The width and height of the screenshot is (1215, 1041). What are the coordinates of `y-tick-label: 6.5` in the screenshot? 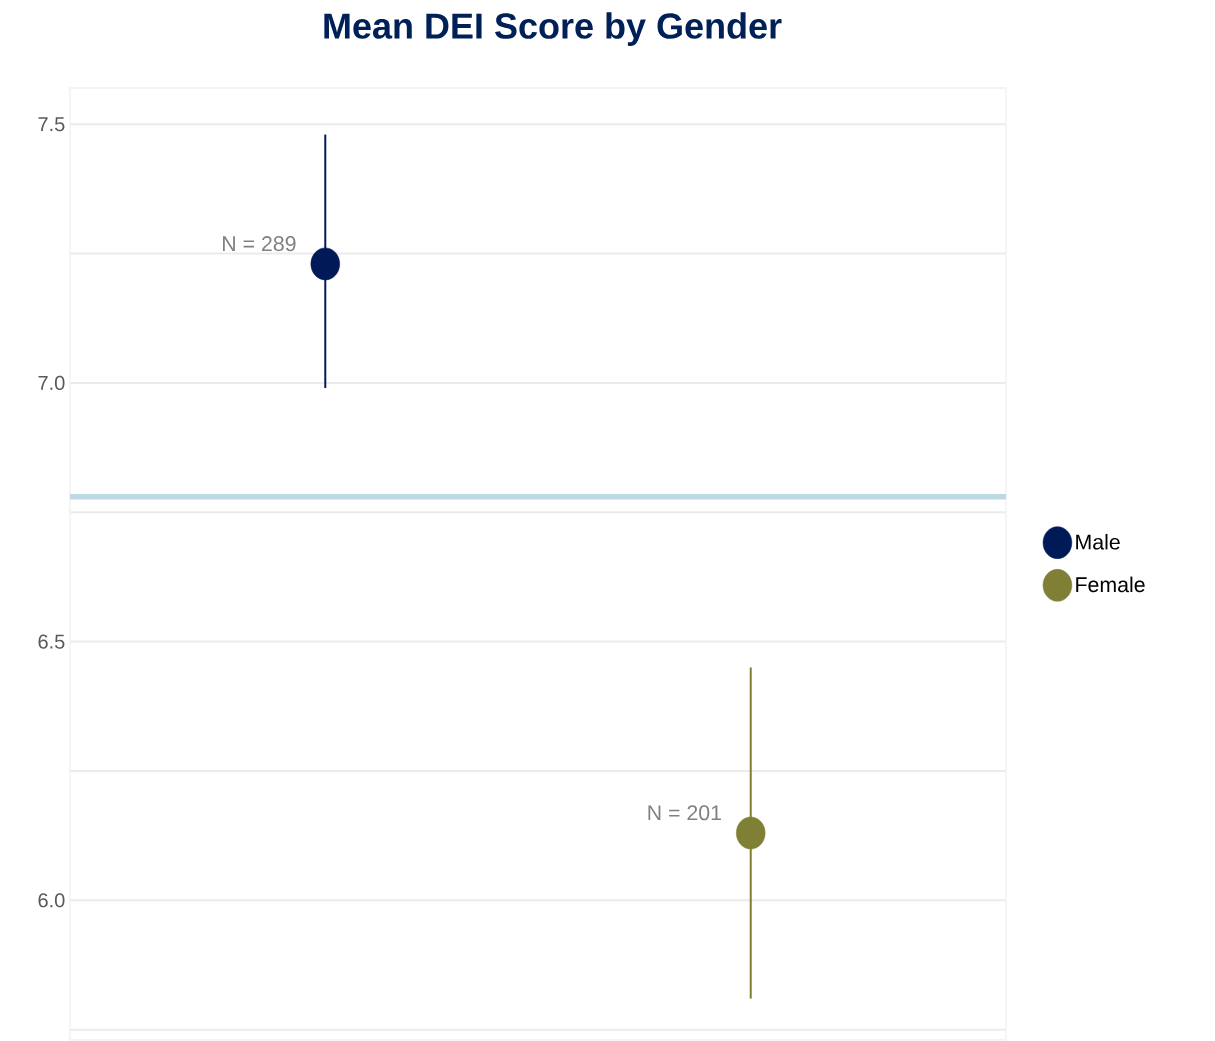 It's located at (51, 641).